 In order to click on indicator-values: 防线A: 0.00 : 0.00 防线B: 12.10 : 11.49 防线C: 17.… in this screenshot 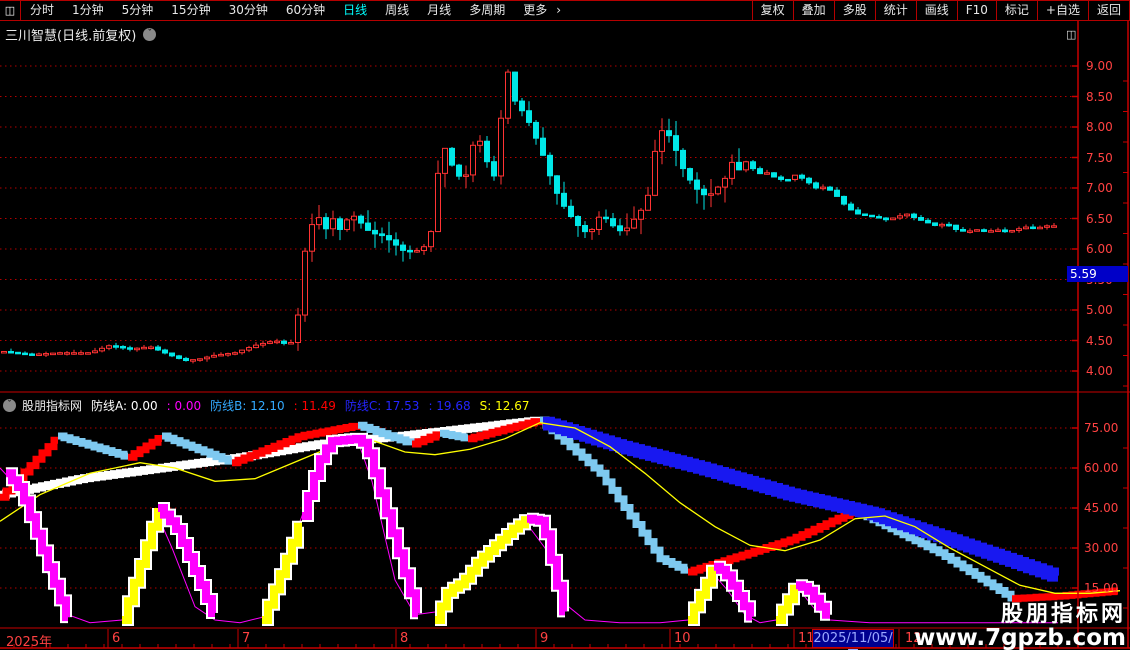, I will do `click(305, 405)`.